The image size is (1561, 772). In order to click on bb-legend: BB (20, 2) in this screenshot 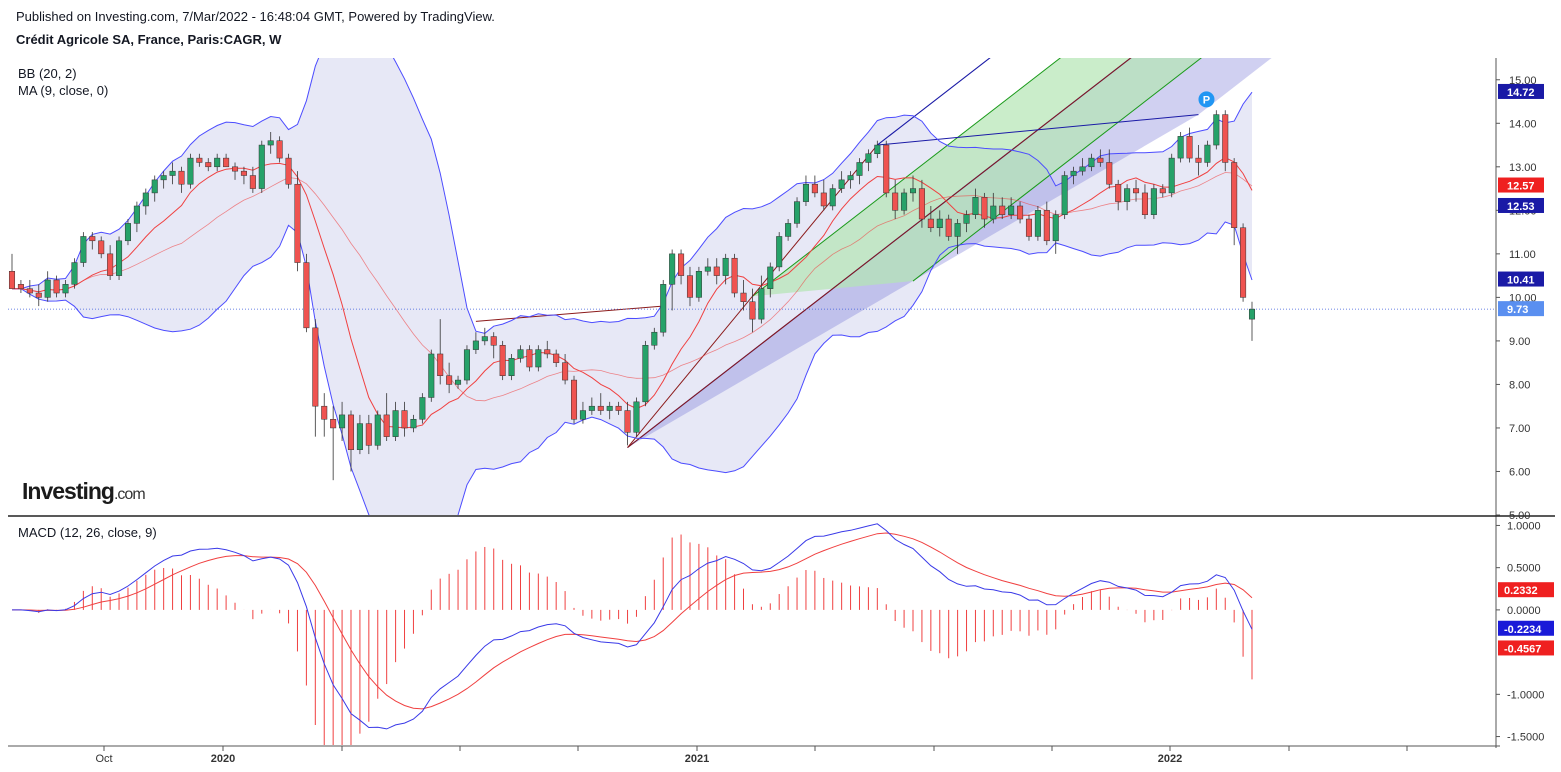, I will do `click(47, 73)`.